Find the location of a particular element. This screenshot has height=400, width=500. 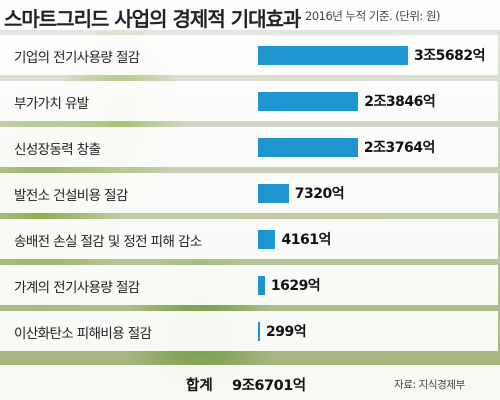

total-value: 9조6701억 is located at coordinates (269, 386).